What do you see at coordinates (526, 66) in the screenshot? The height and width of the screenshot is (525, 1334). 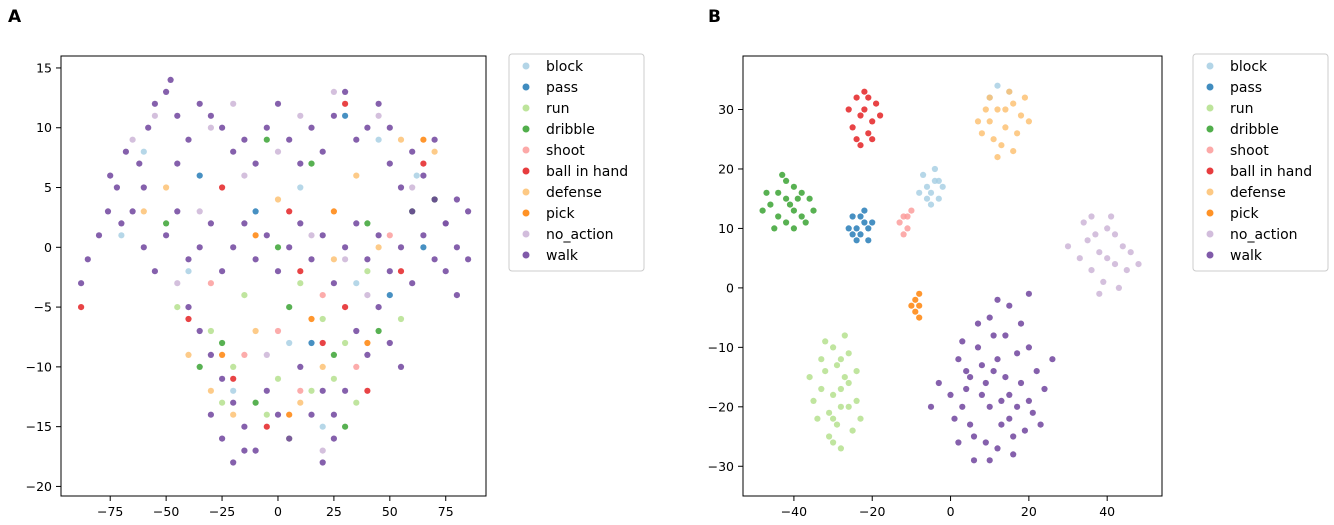 I see `legend-marker-block` at bounding box center [526, 66].